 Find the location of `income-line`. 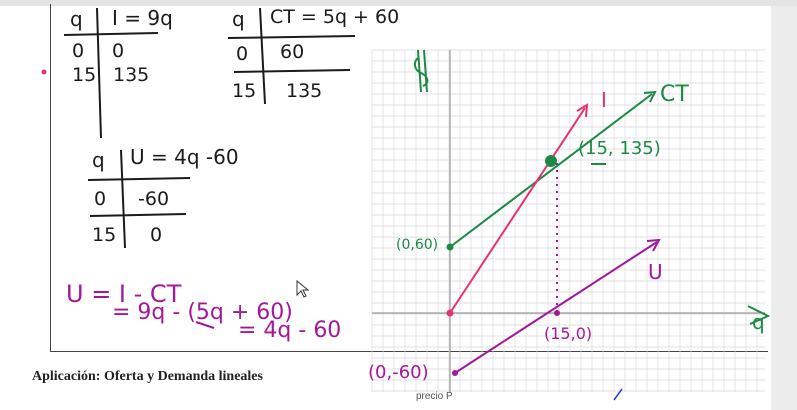

income-line is located at coordinates (517, 210).